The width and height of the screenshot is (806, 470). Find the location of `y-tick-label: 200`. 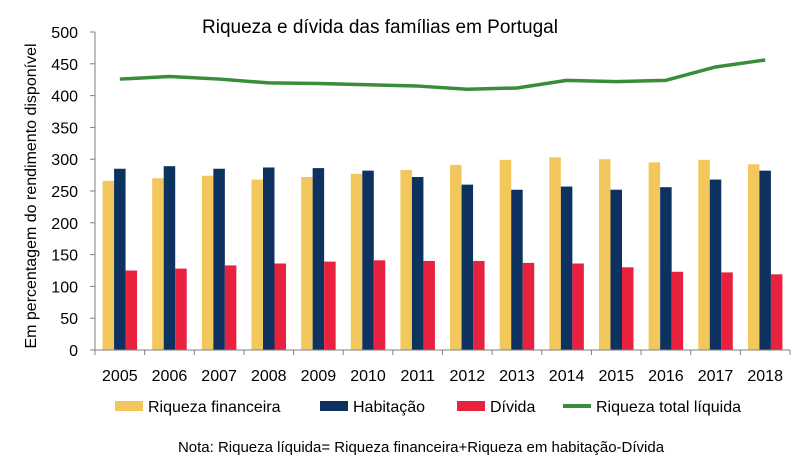

y-tick-label: 200 is located at coordinates (64, 224).